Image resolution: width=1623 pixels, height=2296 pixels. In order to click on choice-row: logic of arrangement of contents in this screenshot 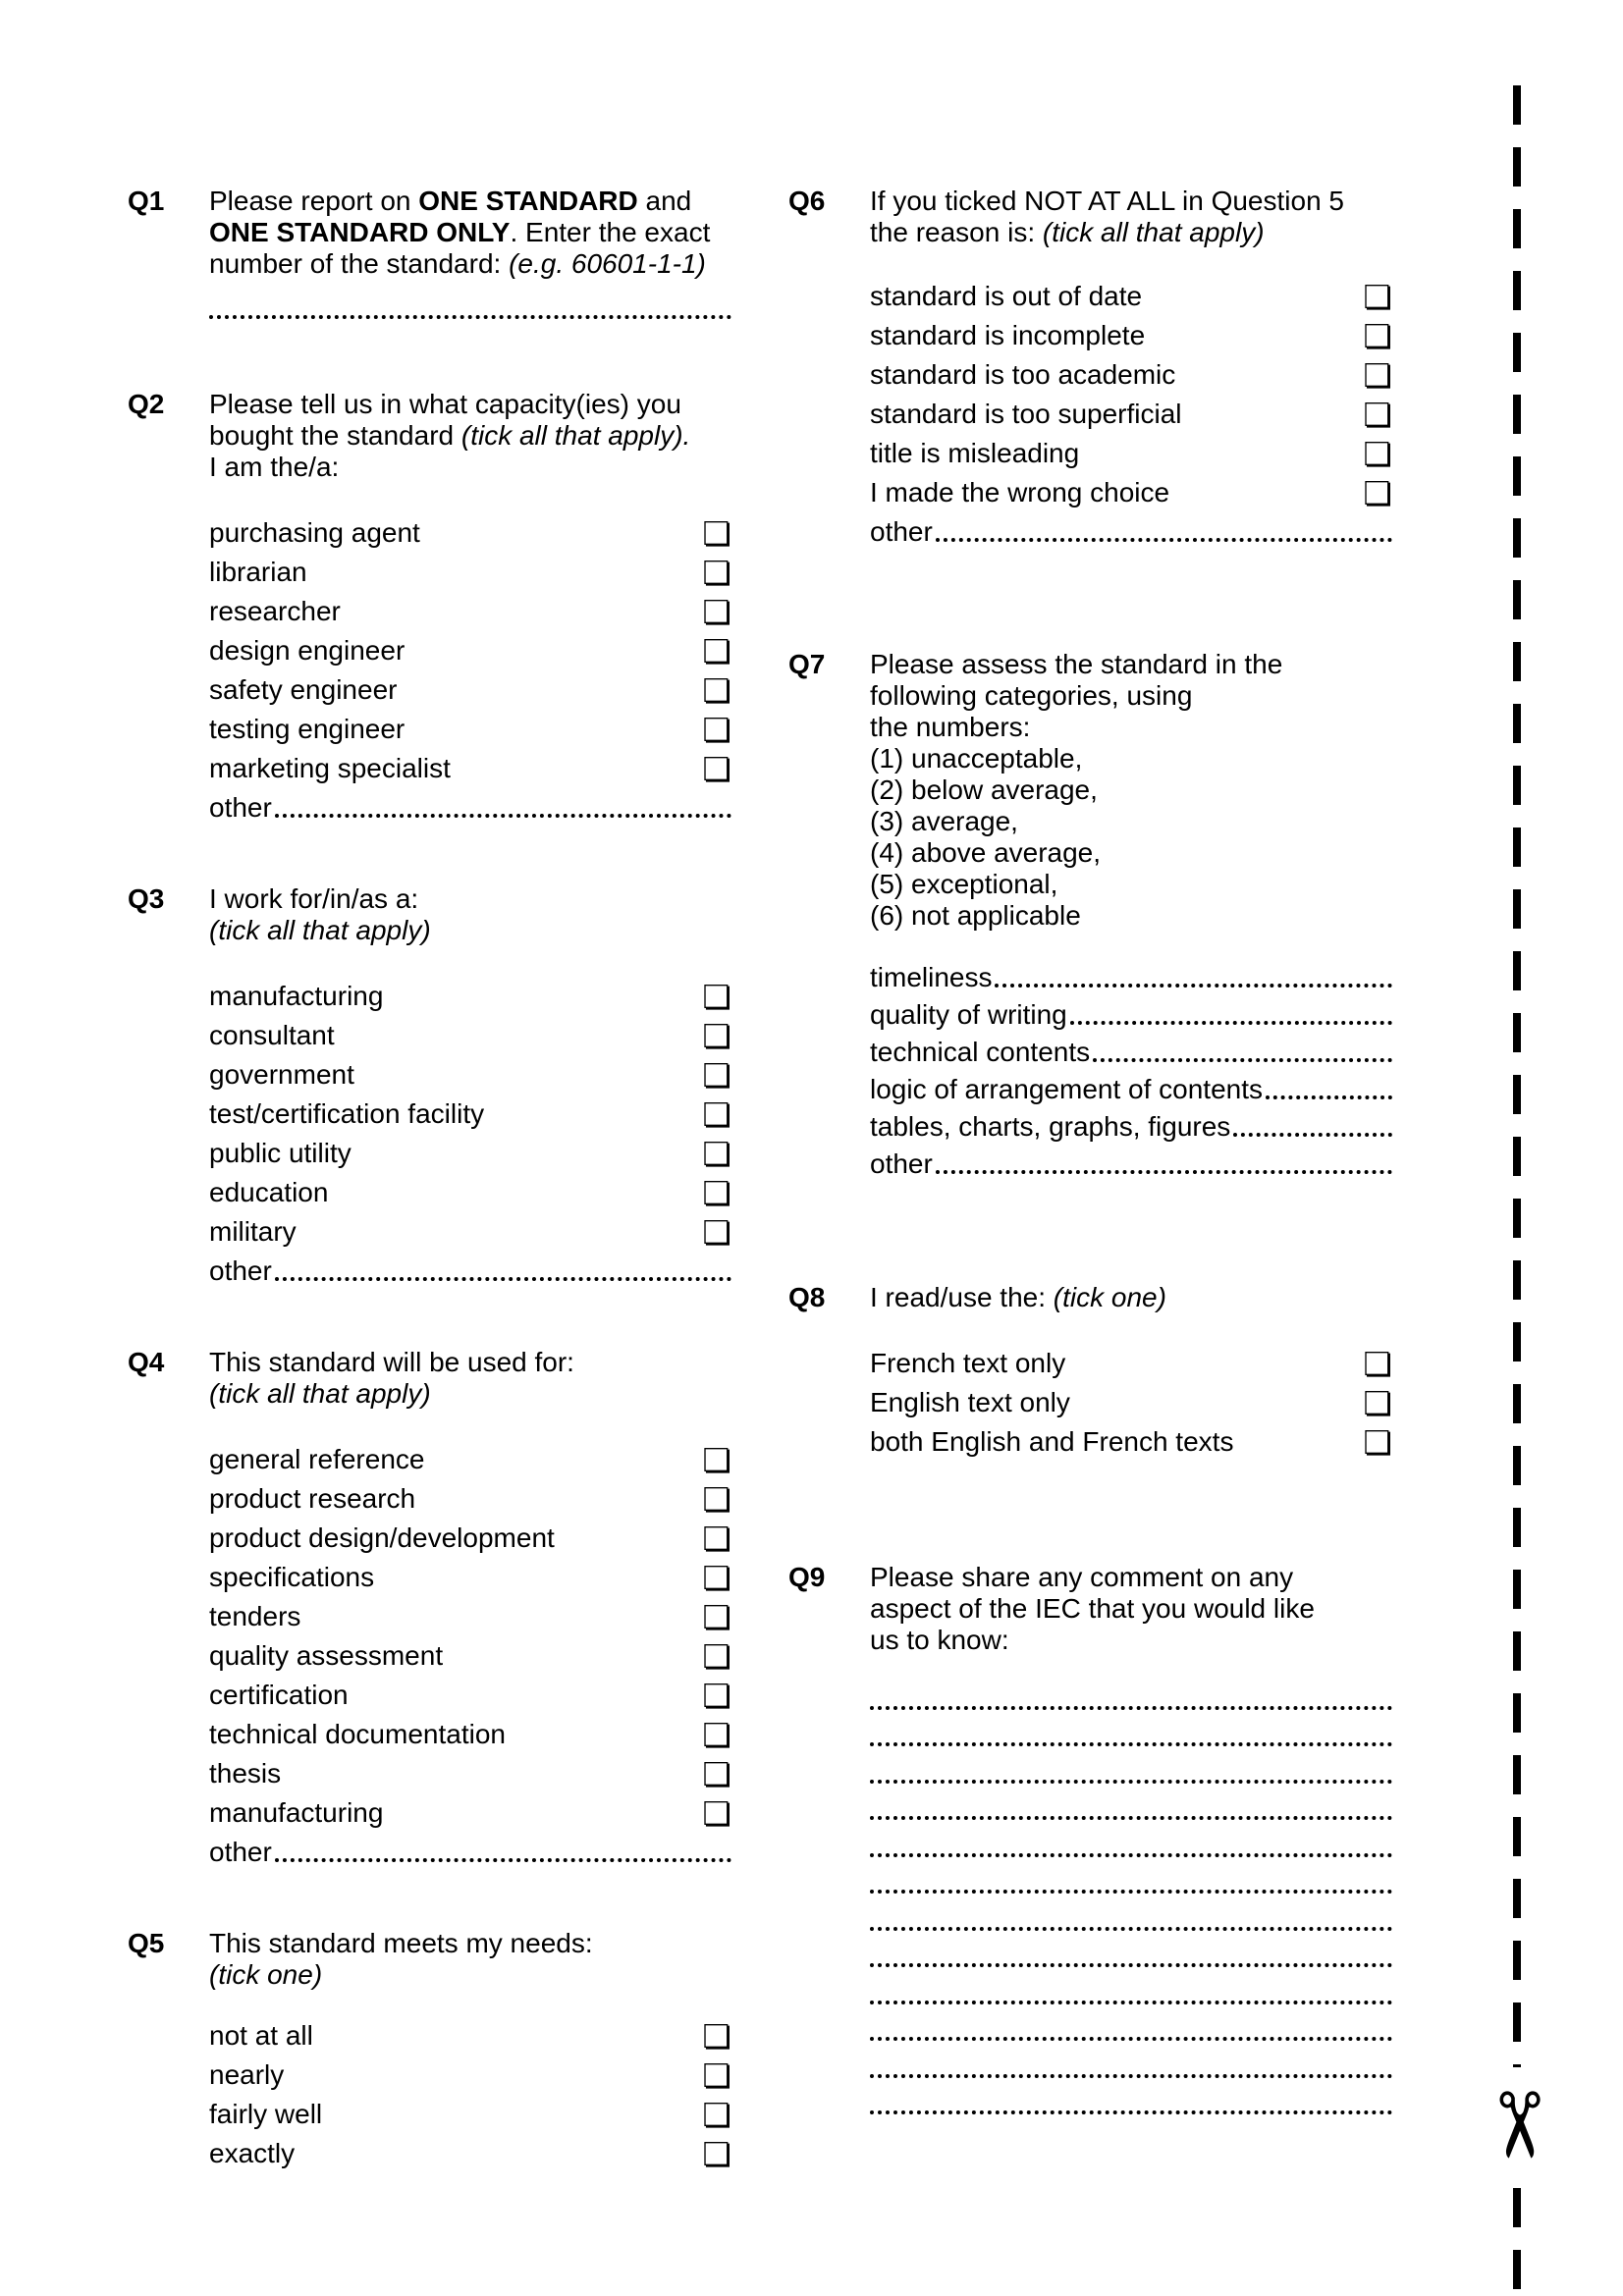, I will do `click(1131, 1089)`.